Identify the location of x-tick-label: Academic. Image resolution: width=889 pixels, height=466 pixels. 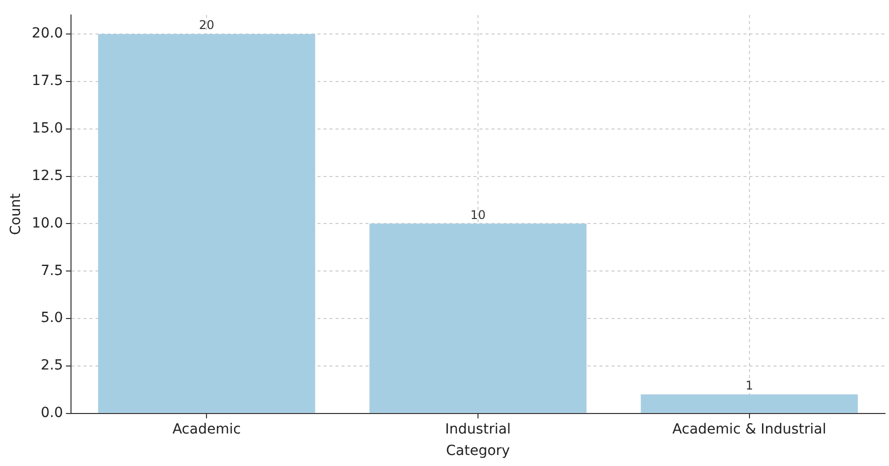
(206, 429).